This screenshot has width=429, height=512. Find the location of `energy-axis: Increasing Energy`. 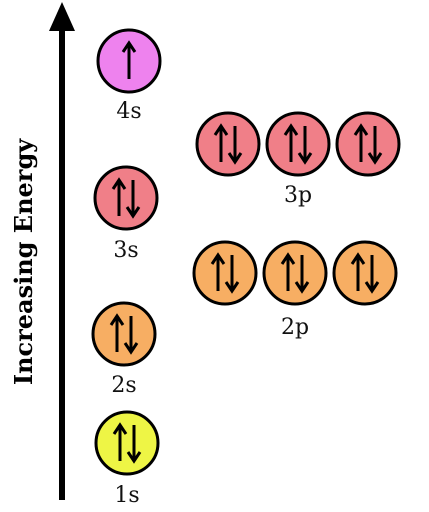

energy-axis: Increasing Energy is located at coordinates (42, 251).